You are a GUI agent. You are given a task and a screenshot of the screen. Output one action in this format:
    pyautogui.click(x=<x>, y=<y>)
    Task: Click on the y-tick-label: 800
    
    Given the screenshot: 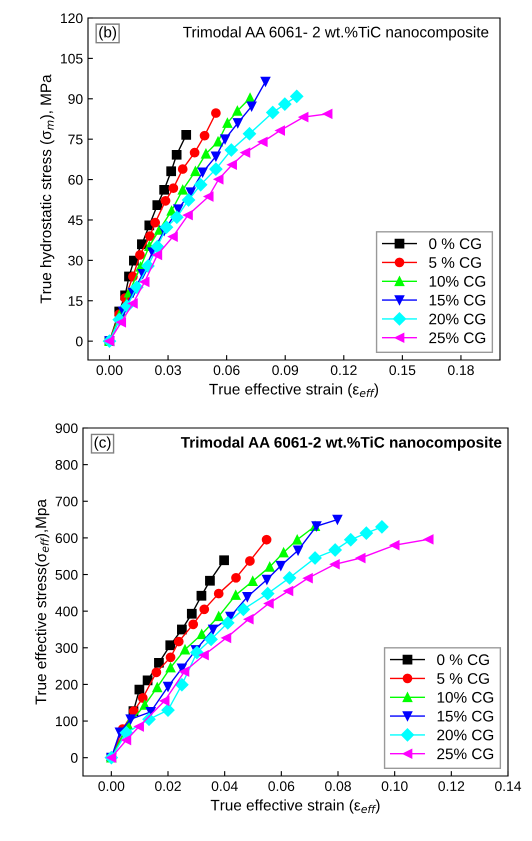 What is the action you would take?
    pyautogui.click(x=67, y=465)
    